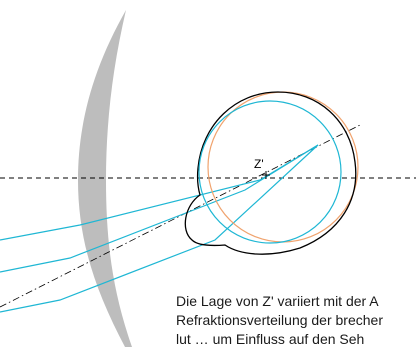  I want to click on cyan-circle, so click(270, 172).